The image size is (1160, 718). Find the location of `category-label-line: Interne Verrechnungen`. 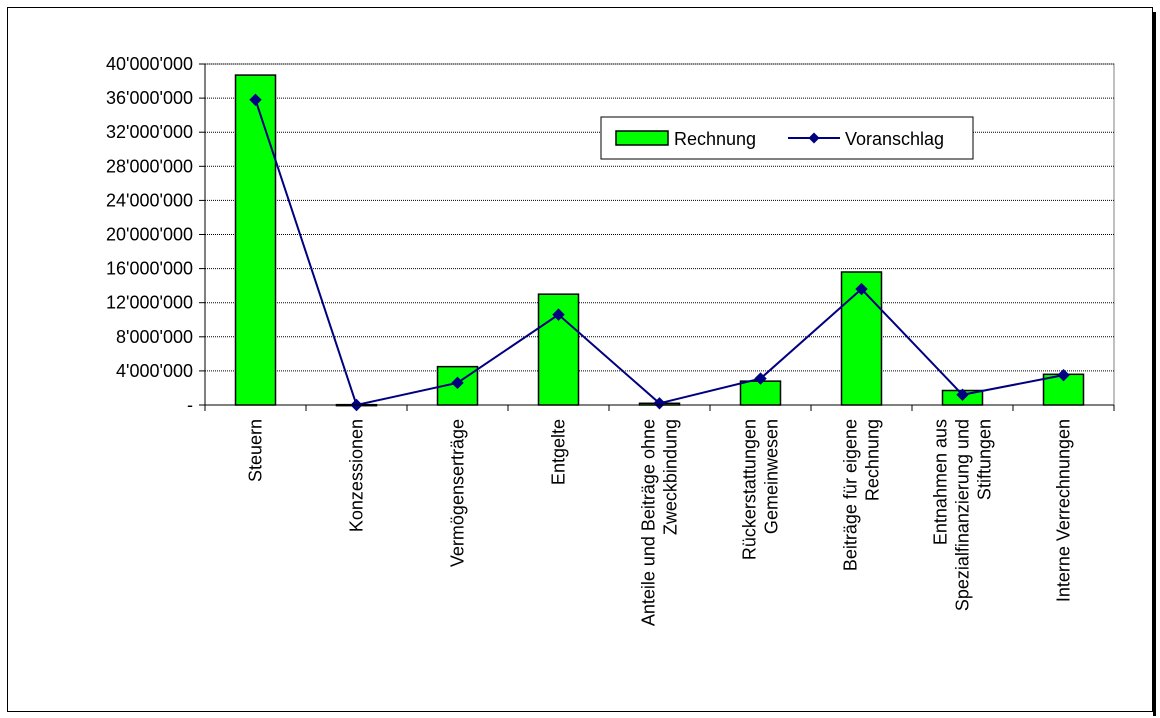

category-label-line: Interne Verrechnungen is located at coordinates (1064, 510).